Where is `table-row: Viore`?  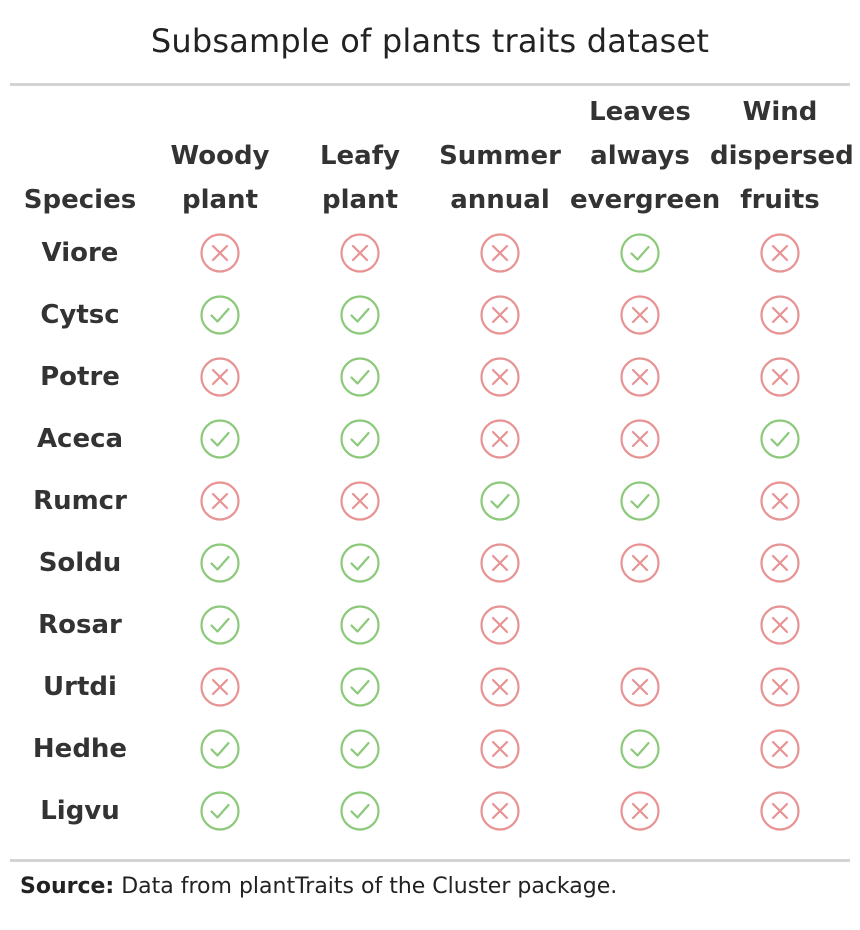
table-row: Viore is located at coordinates (430, 253).